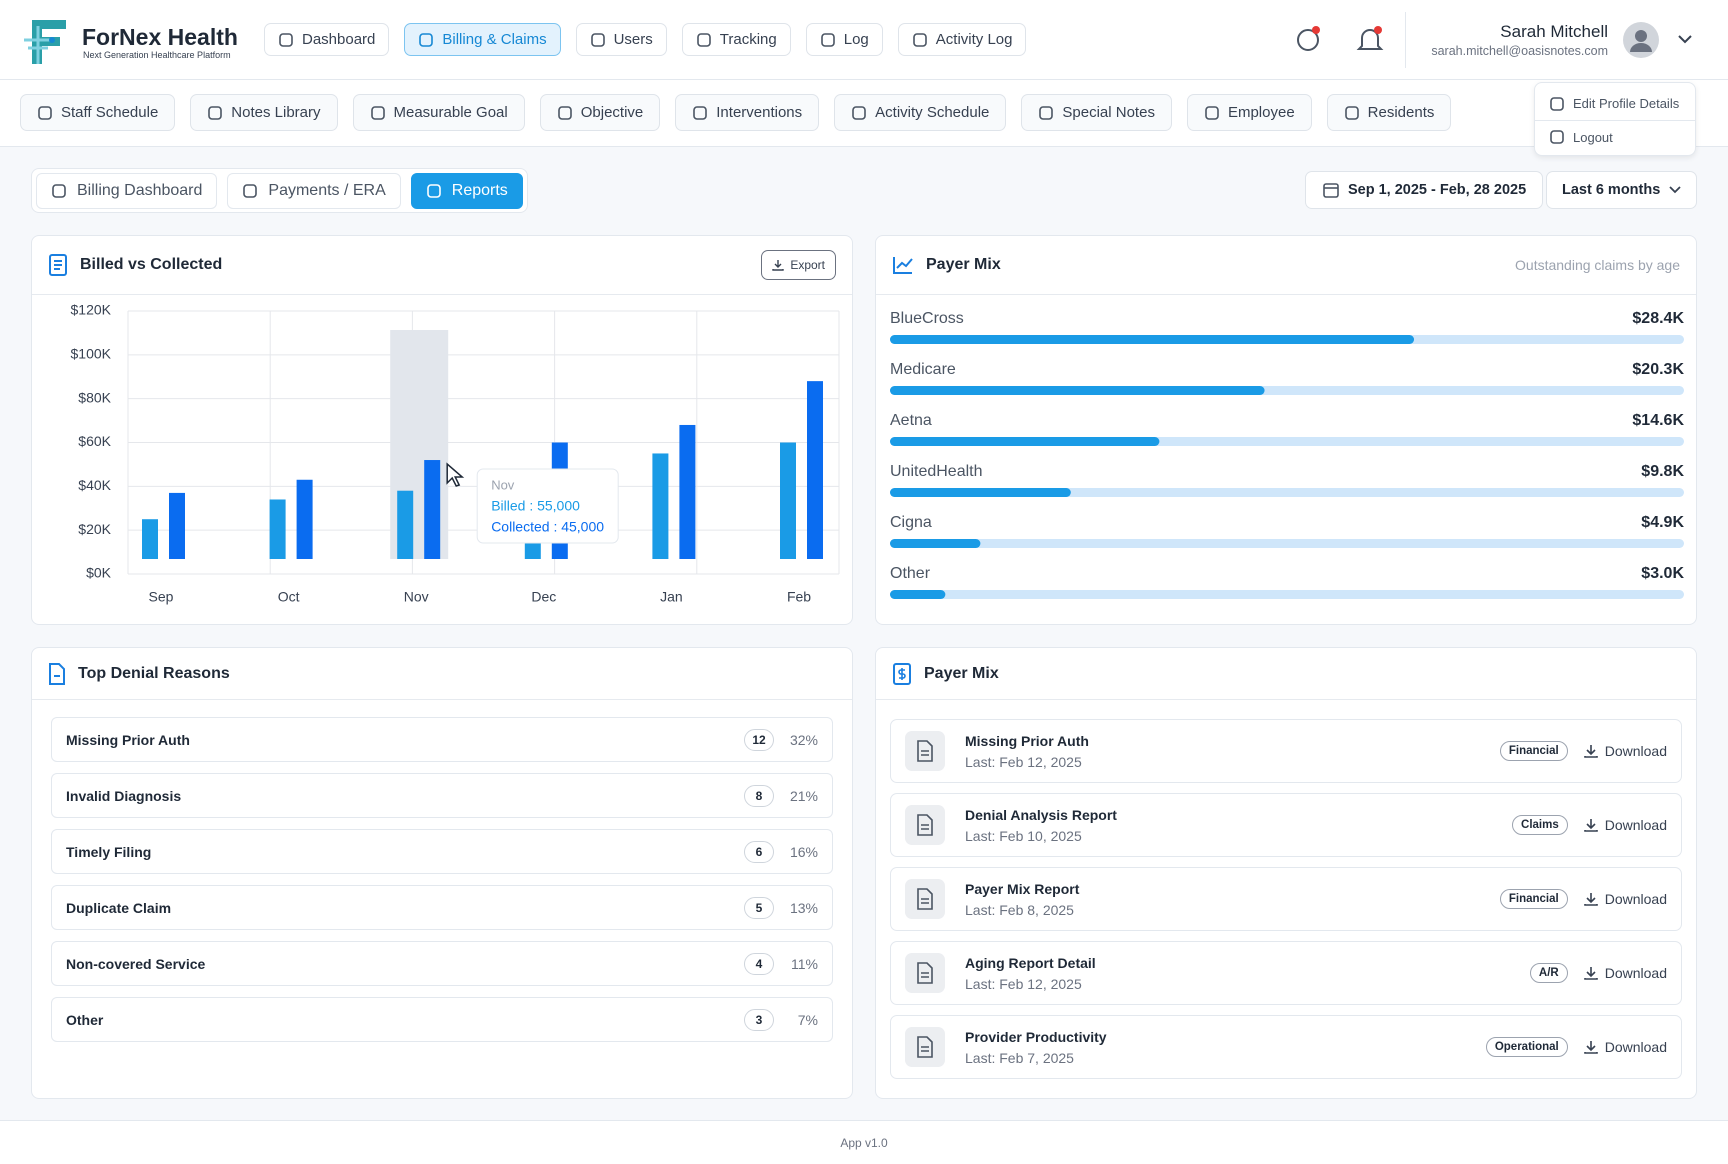  Describe the element at coordinates (136, 963) in the screenshot. I see `denial-label: Non-covered Service` at that location.